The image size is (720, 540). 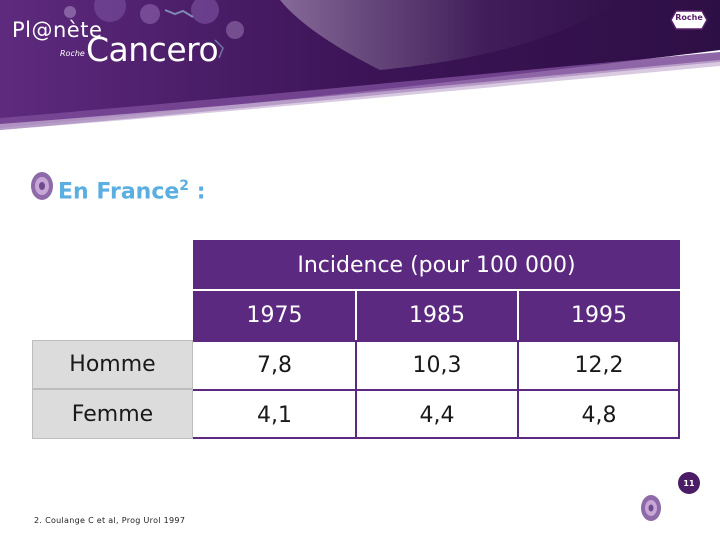 What do you see at coordinates (436, 265) in the screenshot?
I see `table-header: Incidence (pour 100 000)` at bounding box center [436, 265].